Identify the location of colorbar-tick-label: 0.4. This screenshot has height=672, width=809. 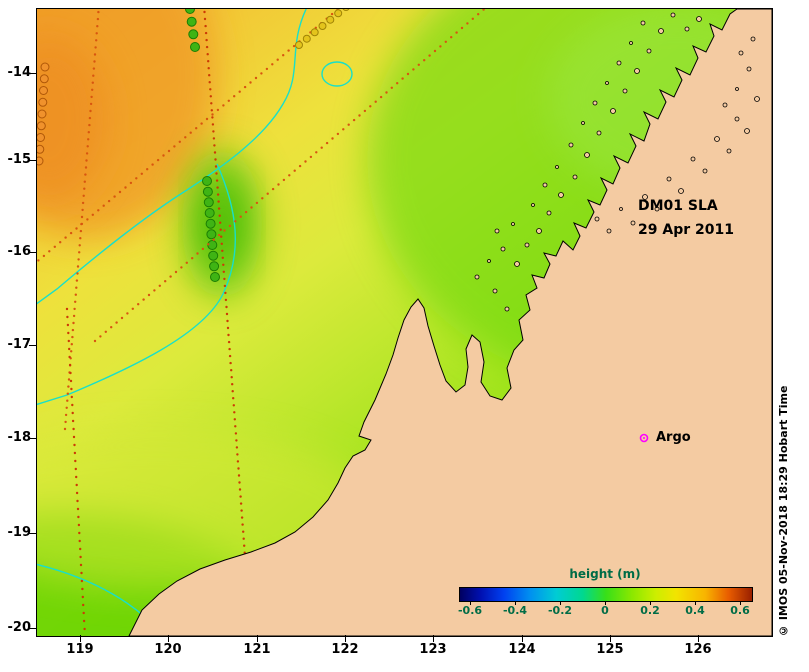
(695, 610).